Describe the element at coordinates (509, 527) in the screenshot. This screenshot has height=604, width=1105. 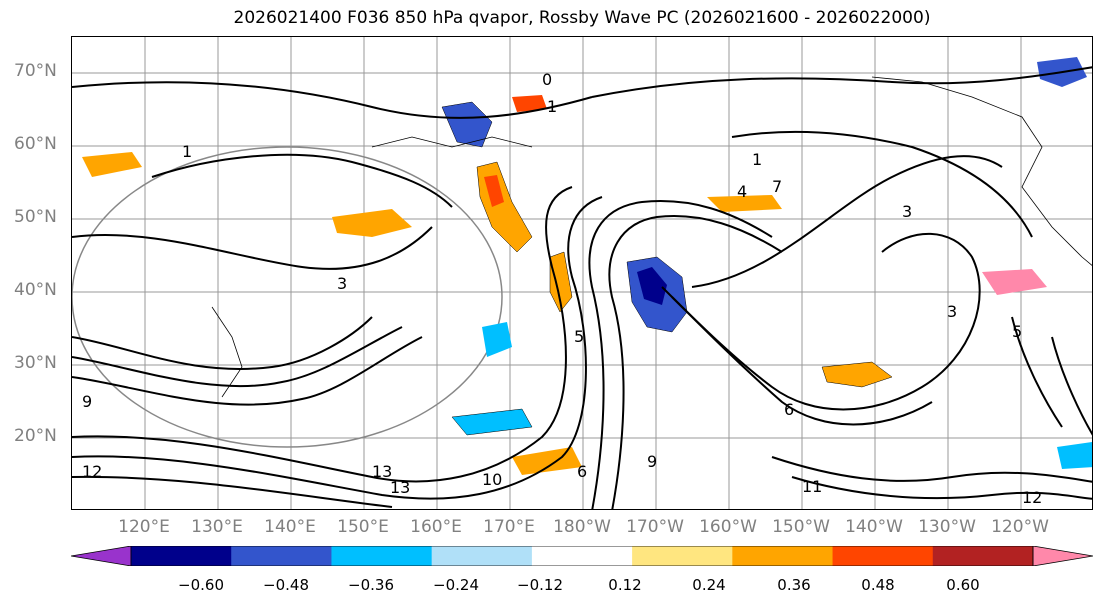
I see `lon-label-170e: 170°E` at that location.